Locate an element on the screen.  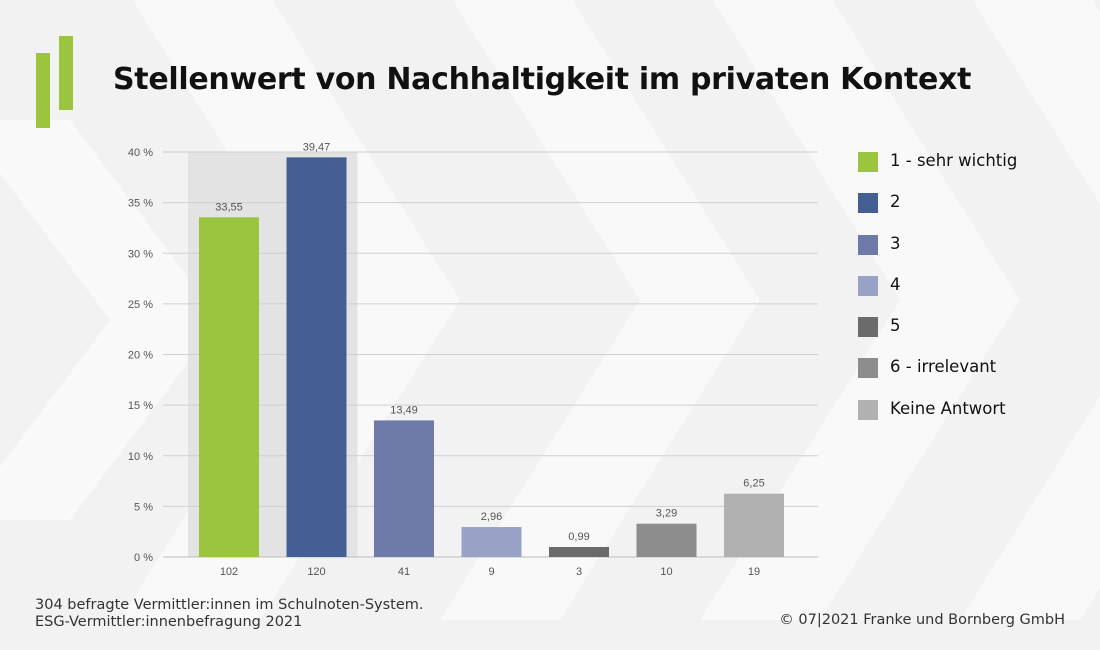
x-tick-label: 9 is located at coordinates (491, 572).